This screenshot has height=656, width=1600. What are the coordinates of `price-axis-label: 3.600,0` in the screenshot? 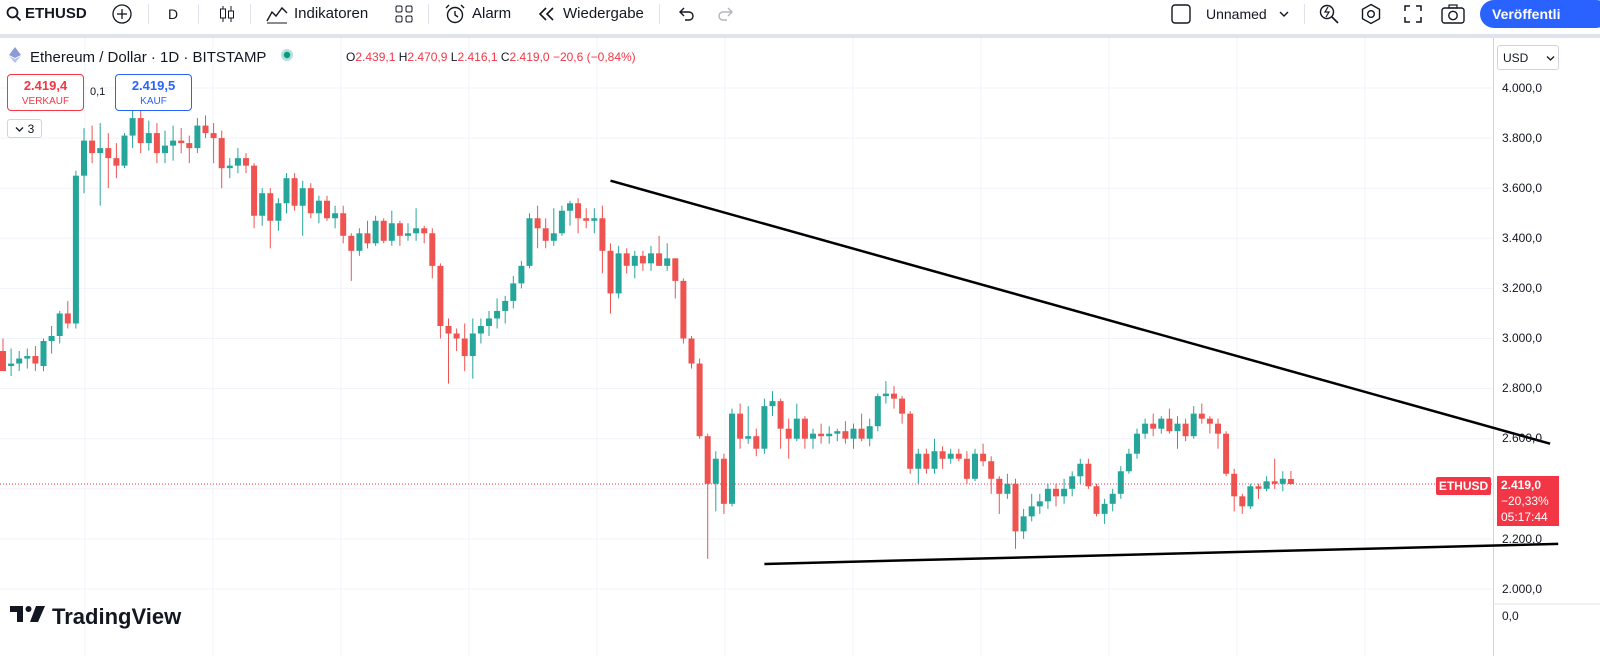 It's located at (1522, 188).